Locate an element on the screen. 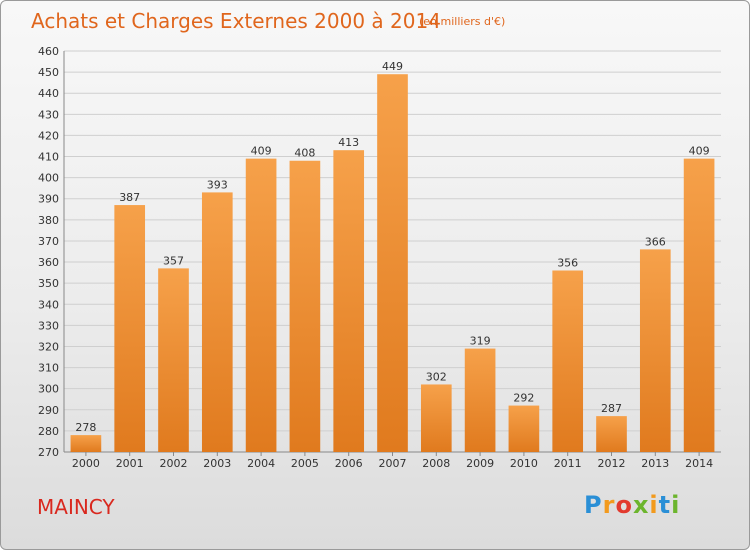  y-tick-label: 350 is located at coordinates (48, 283).